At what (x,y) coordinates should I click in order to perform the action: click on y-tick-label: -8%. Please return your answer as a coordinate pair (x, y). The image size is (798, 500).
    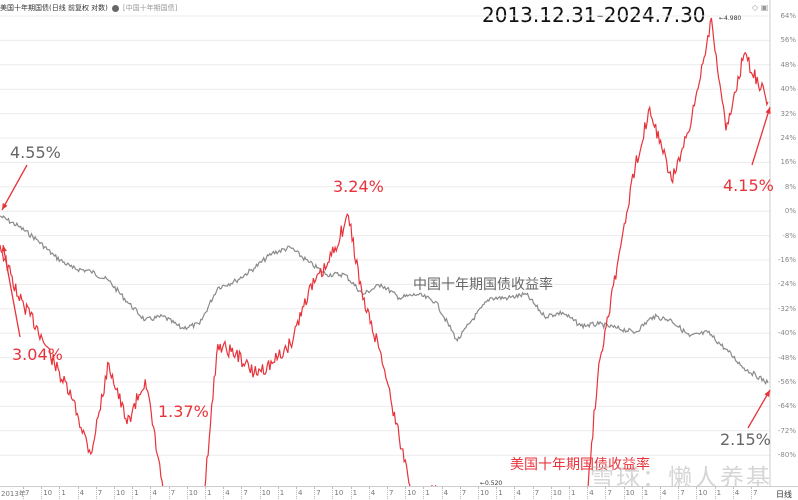
    Looking at the image, I should click on (789, 235).